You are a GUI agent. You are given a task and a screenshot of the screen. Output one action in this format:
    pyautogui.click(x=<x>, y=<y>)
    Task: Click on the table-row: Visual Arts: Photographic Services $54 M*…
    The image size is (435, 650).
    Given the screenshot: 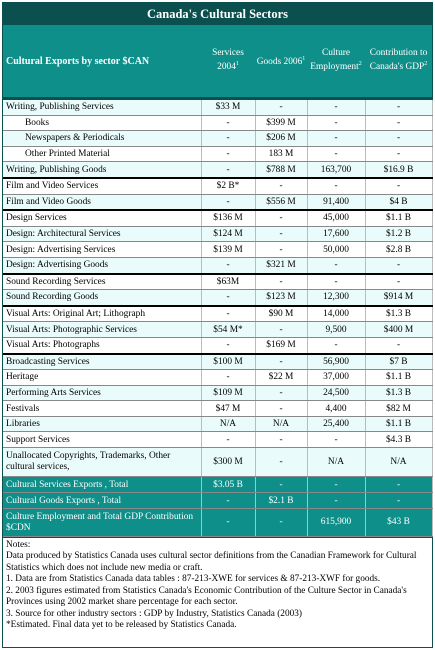 What is the action you would take?
    pyautogui.click(x=218, y=329)
    